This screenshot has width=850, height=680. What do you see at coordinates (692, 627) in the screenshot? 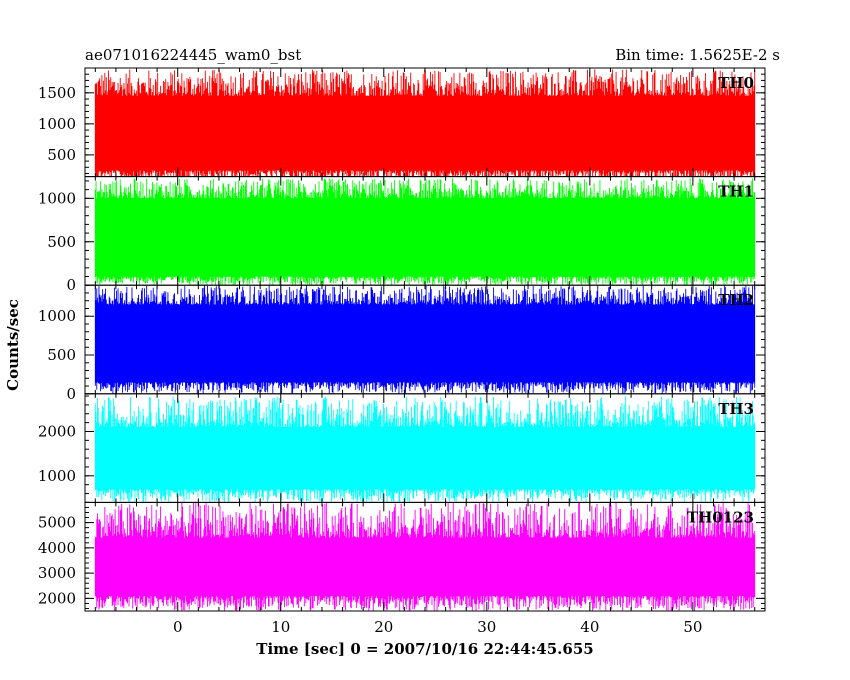
I see `x-tick-label: 50` at bounding box center [692, 627].